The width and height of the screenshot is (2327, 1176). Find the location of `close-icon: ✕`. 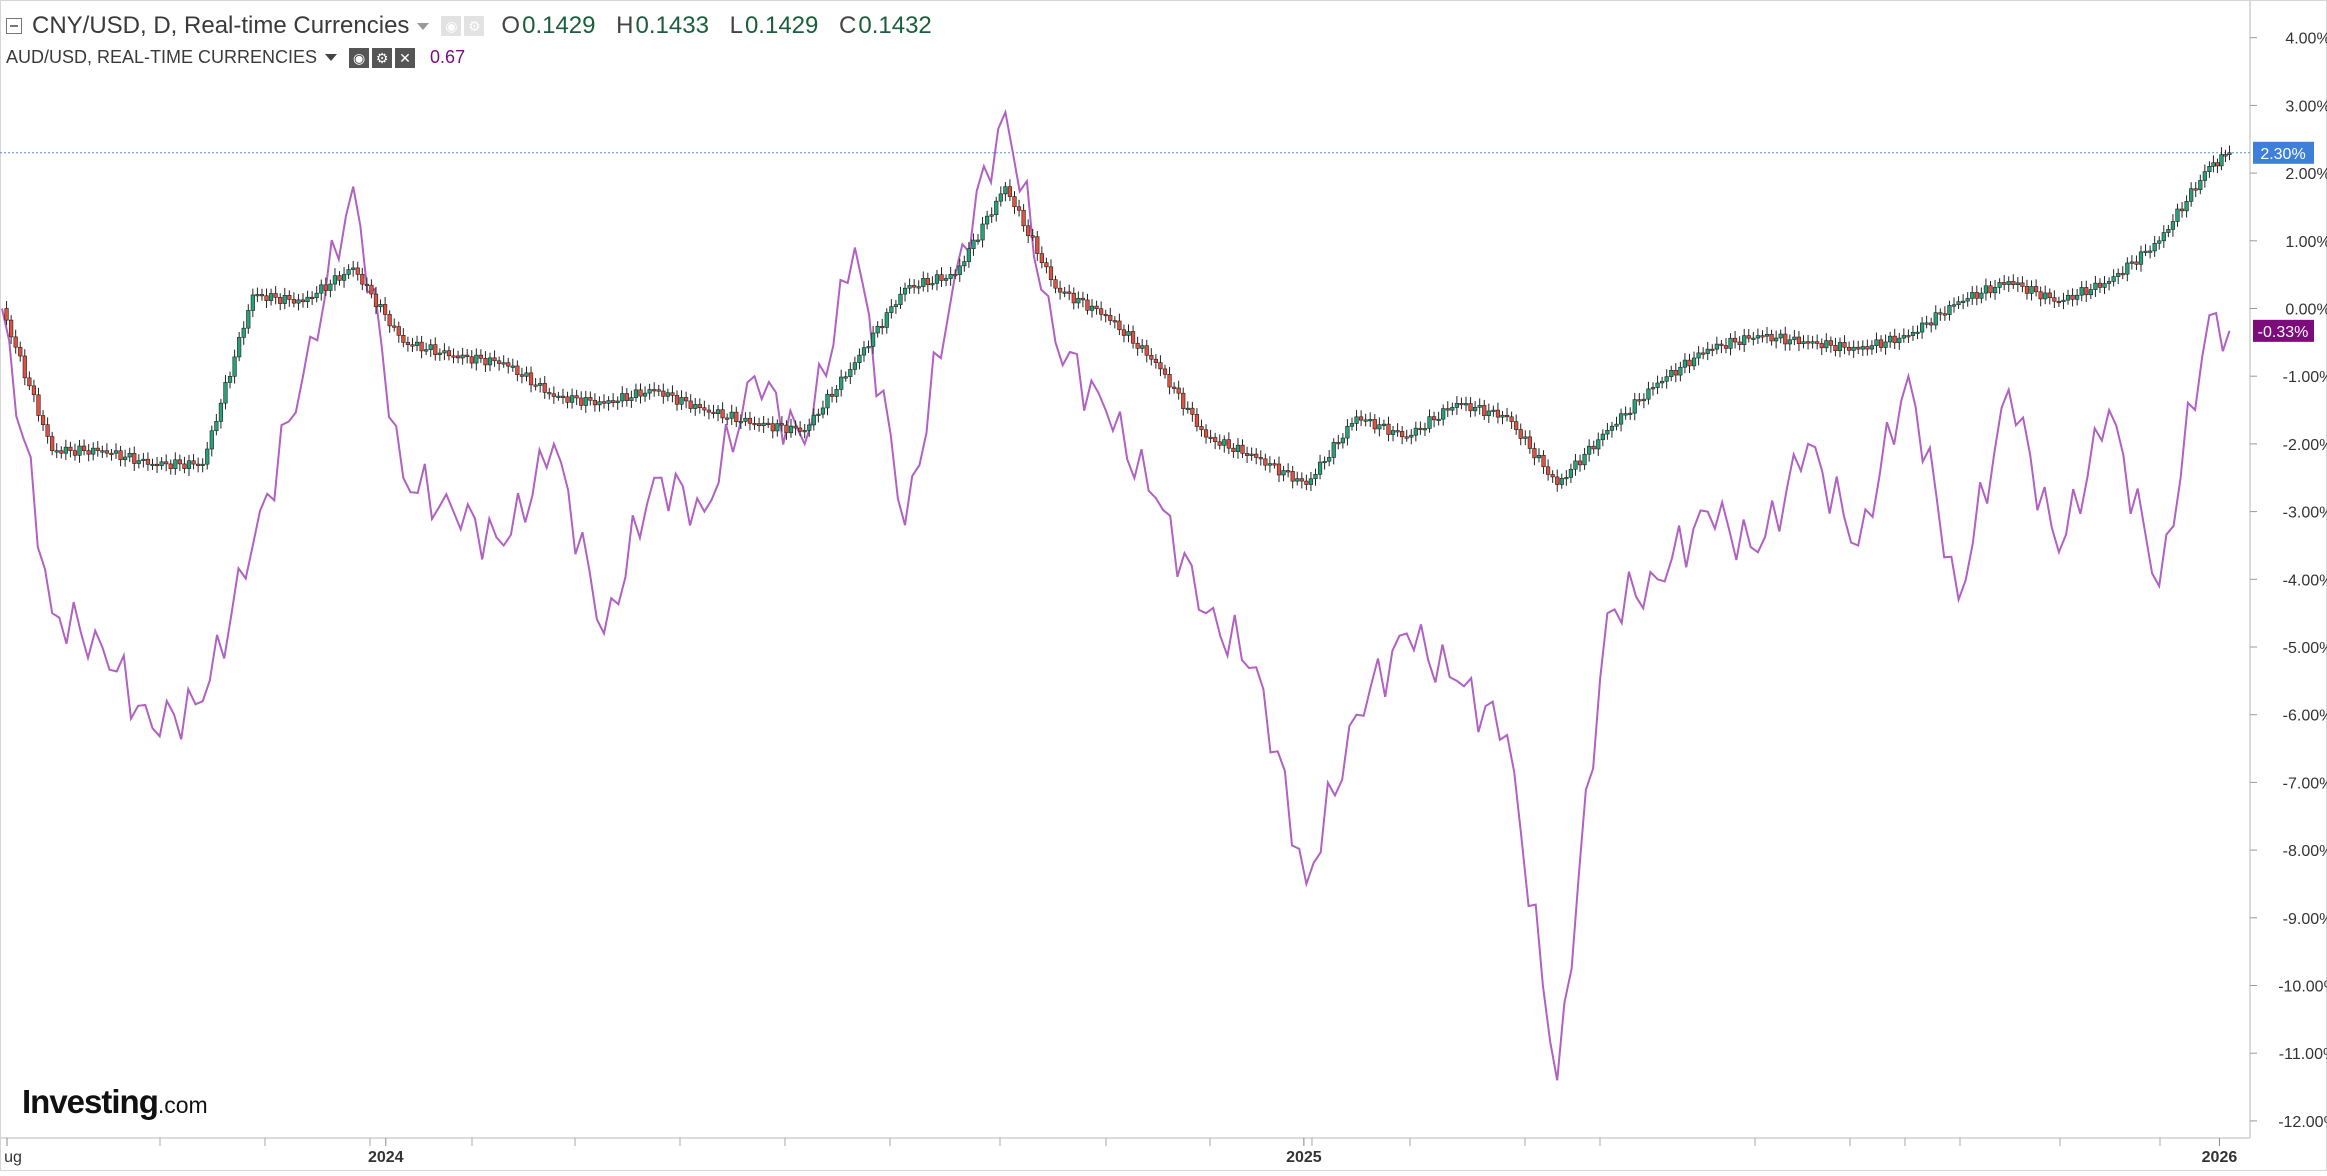

close-icon: ✕ is located at coordinates (405, 57).